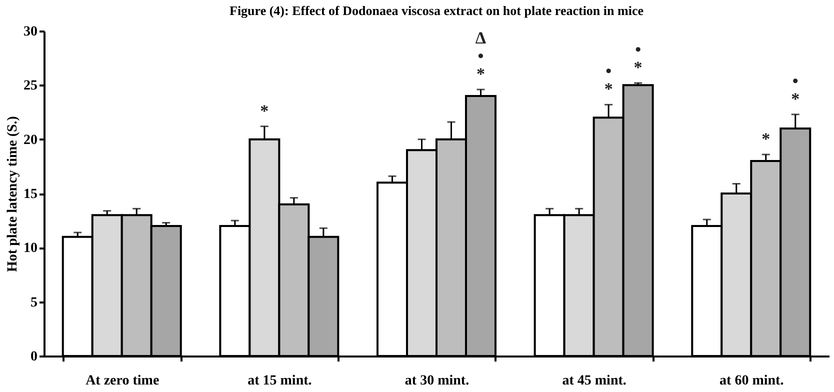 Image resolution: width=834 pixels, height=392 pixels. What do you see at coordinates (480, 56) in the screenshot?
I see `text: Δ • *` at bounding box center [480, 56].